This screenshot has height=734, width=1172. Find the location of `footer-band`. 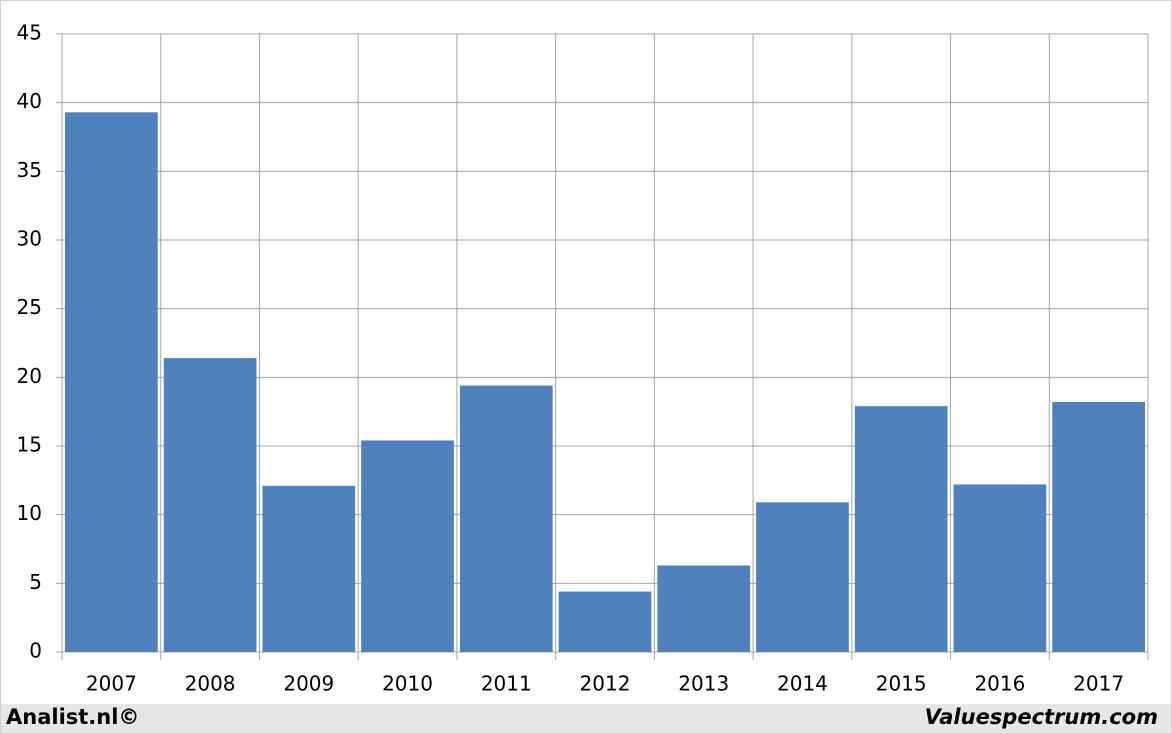

footer-band is located at coordinates (586, 718).